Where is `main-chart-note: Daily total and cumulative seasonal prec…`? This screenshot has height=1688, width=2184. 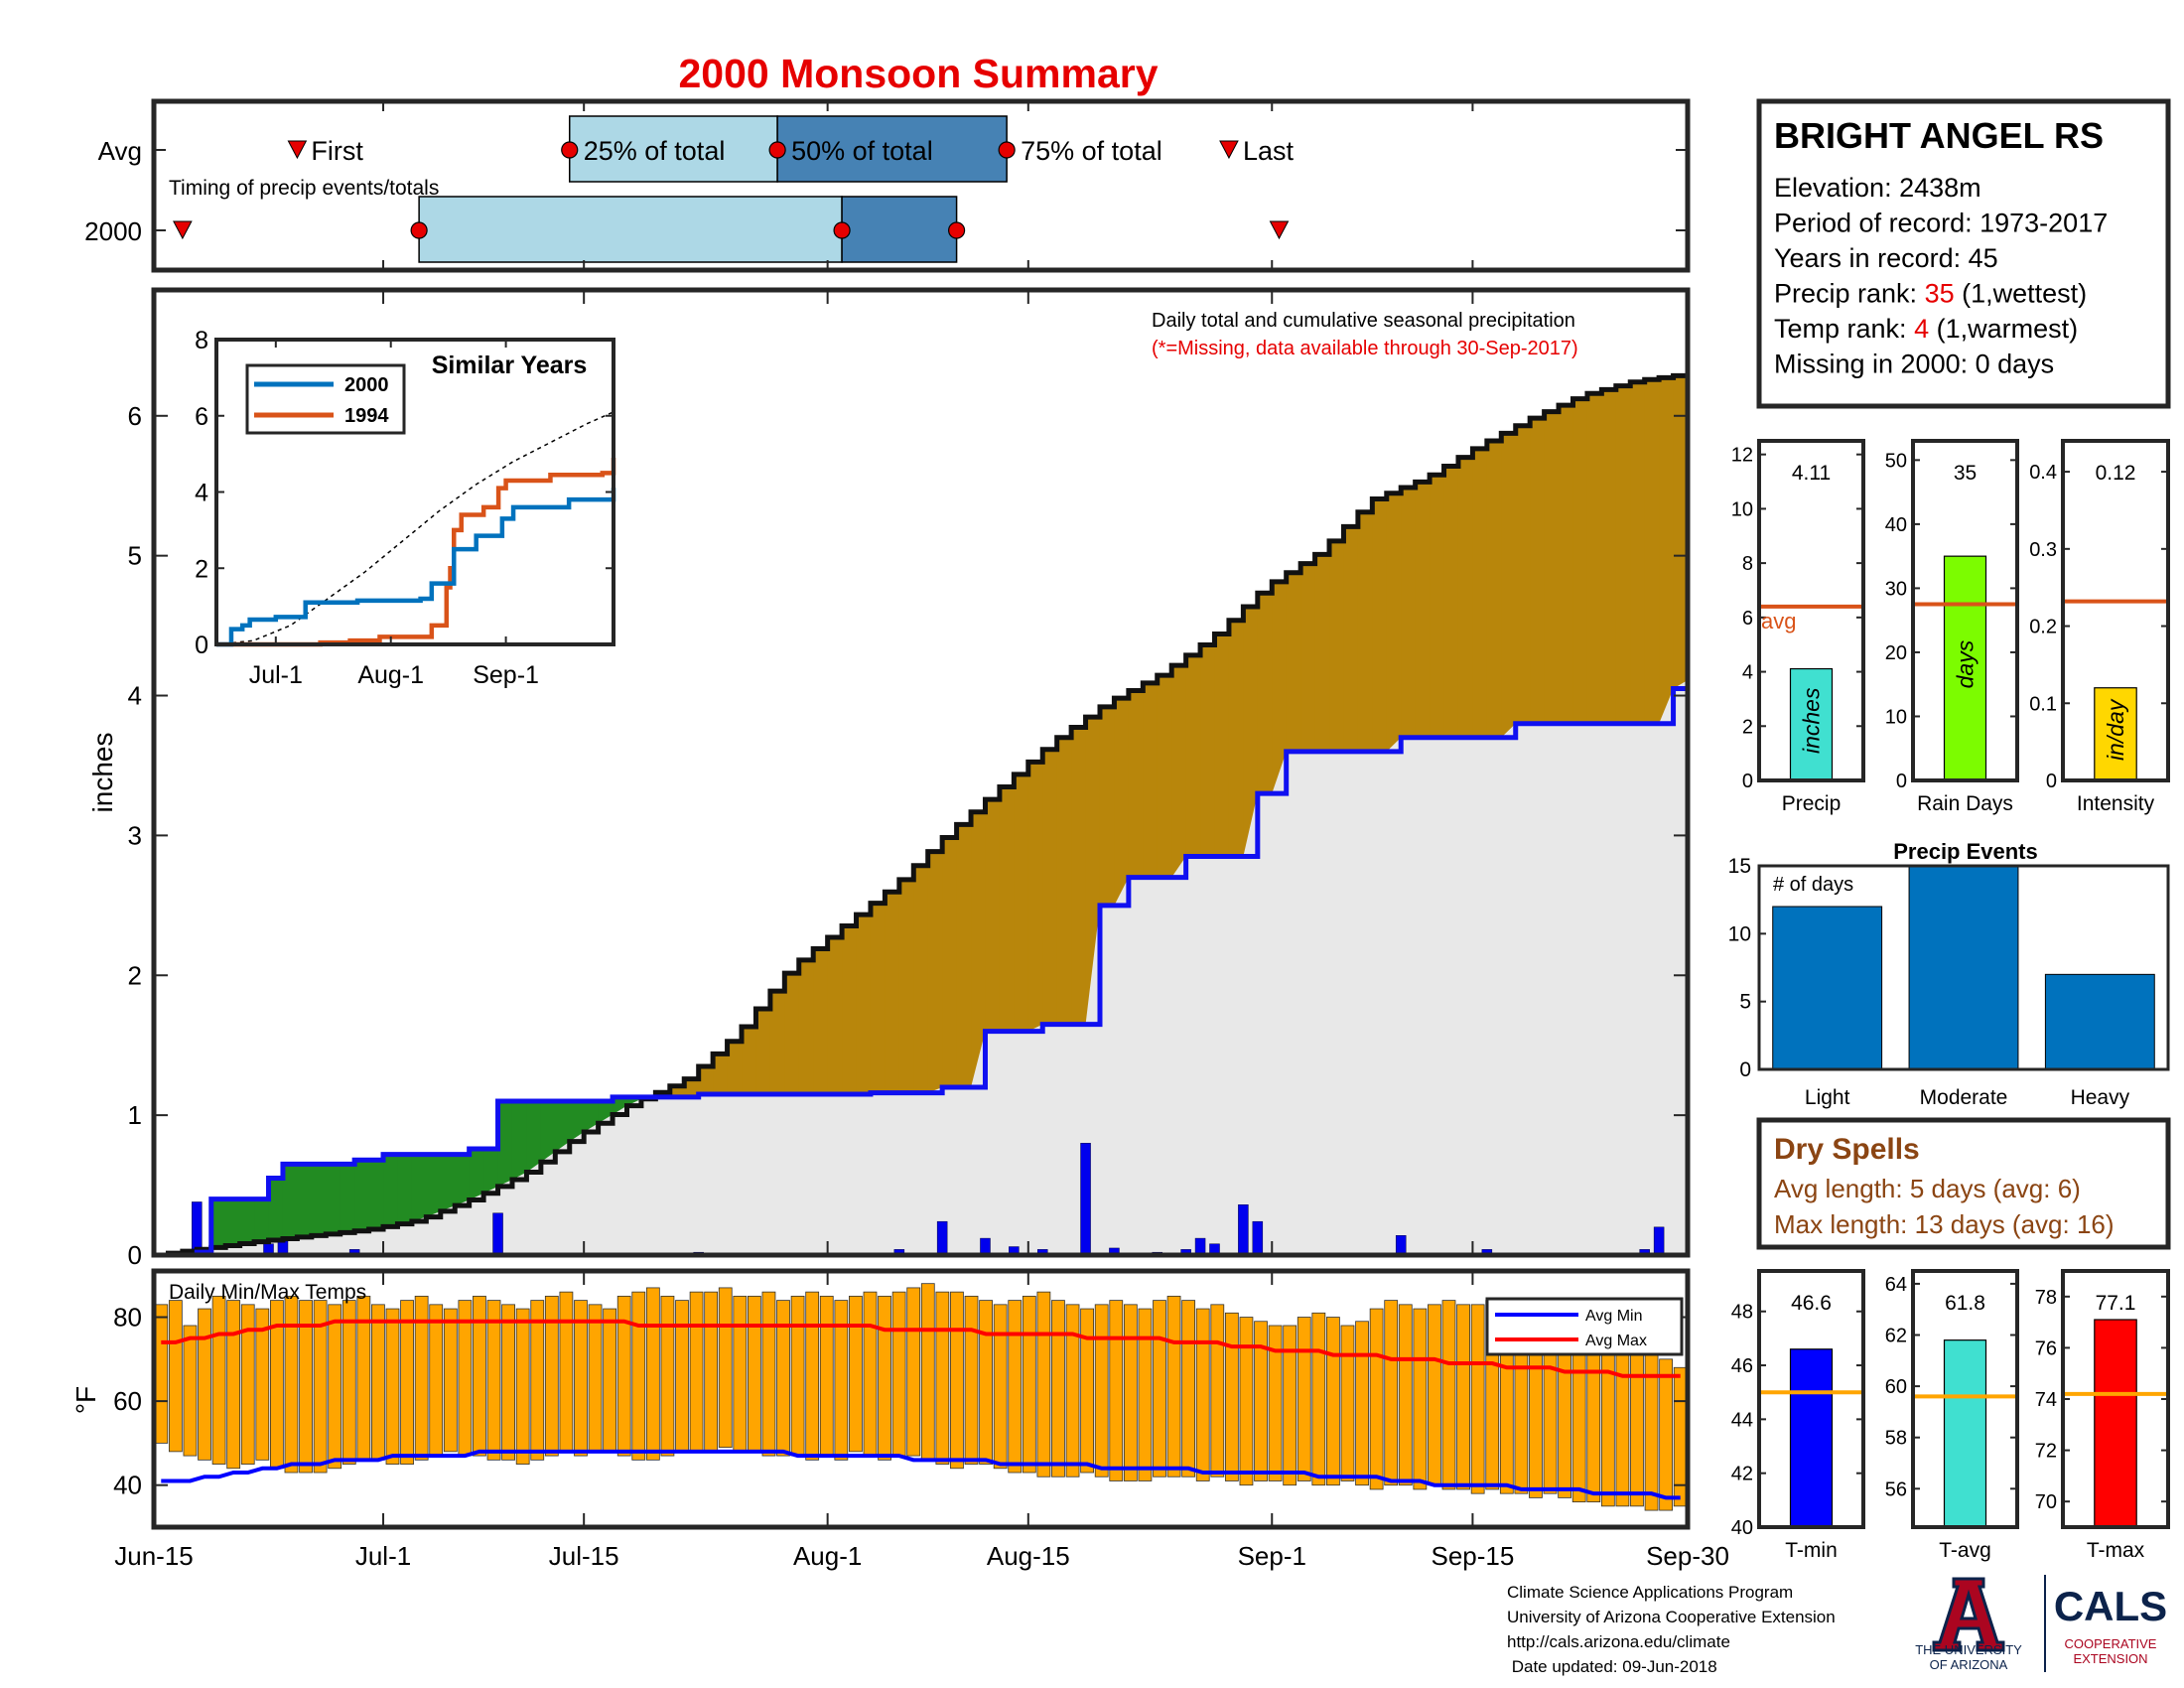
main-chart-note: Daily total and cumulative seasonal prec… is located at coordinates (1363, 321).